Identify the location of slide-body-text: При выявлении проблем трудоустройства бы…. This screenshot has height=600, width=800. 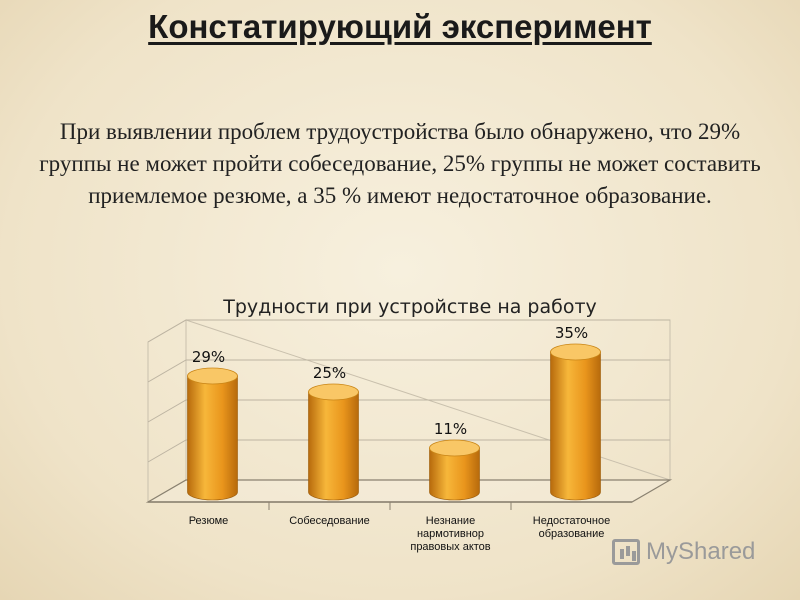
(400, 163).